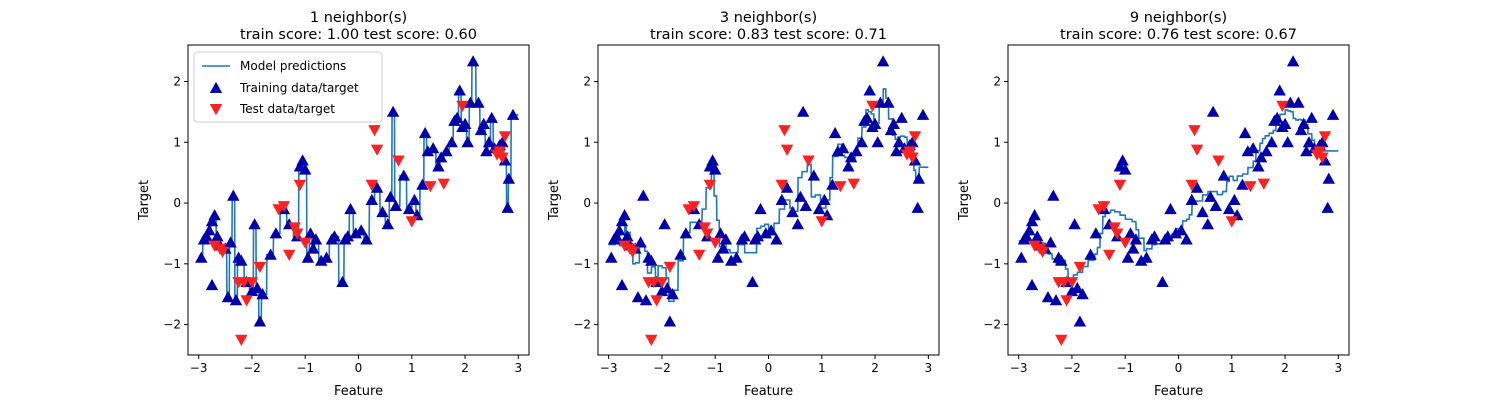 This screenshot has width=1500, height=400. What do you see at coordinates (587, 142) in the screenshot?
I see `y-tick-label: 1` at bounding box center [587, 142].